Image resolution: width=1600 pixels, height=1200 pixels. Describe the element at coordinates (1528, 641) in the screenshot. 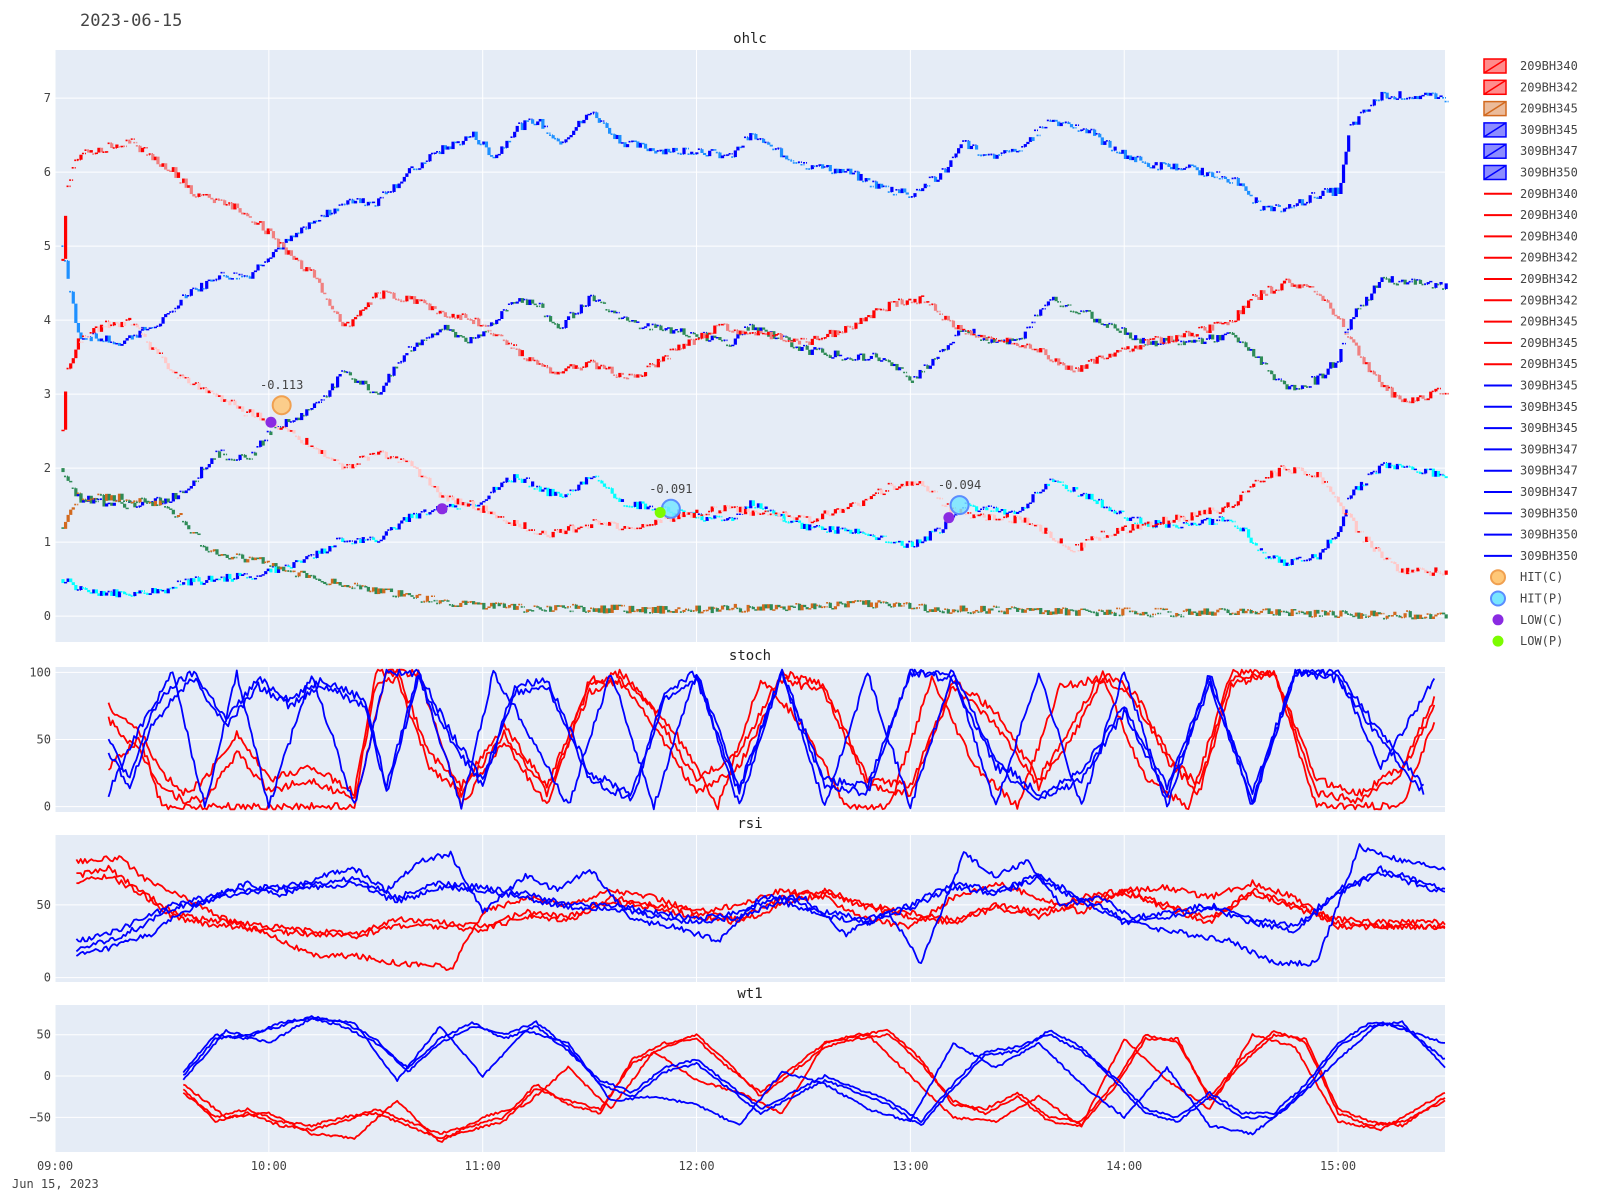

I see `legend-item: LOW(P)` at that location.